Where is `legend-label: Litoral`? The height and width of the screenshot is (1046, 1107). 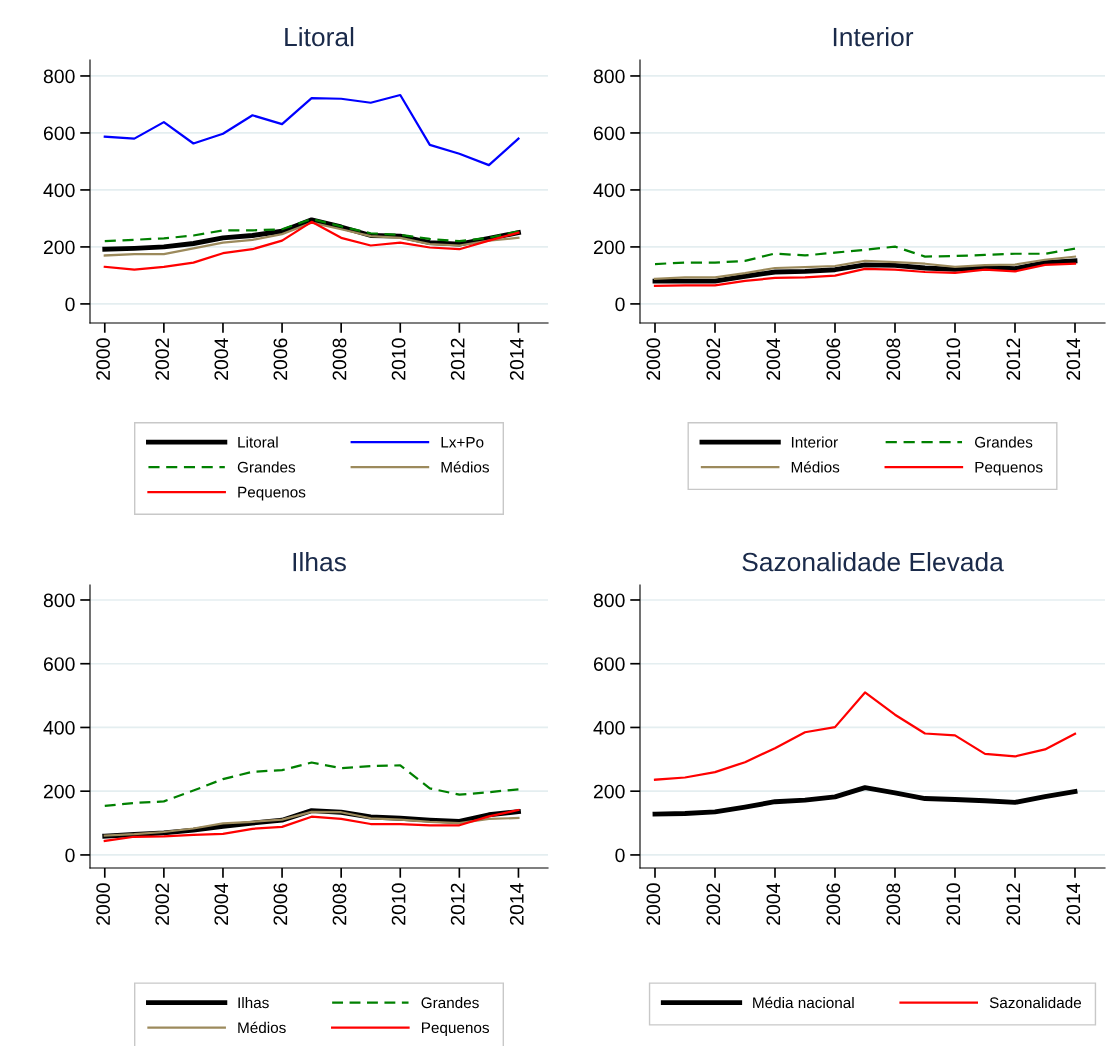 legend-label: Litoral is located at coordinates (258, 442).